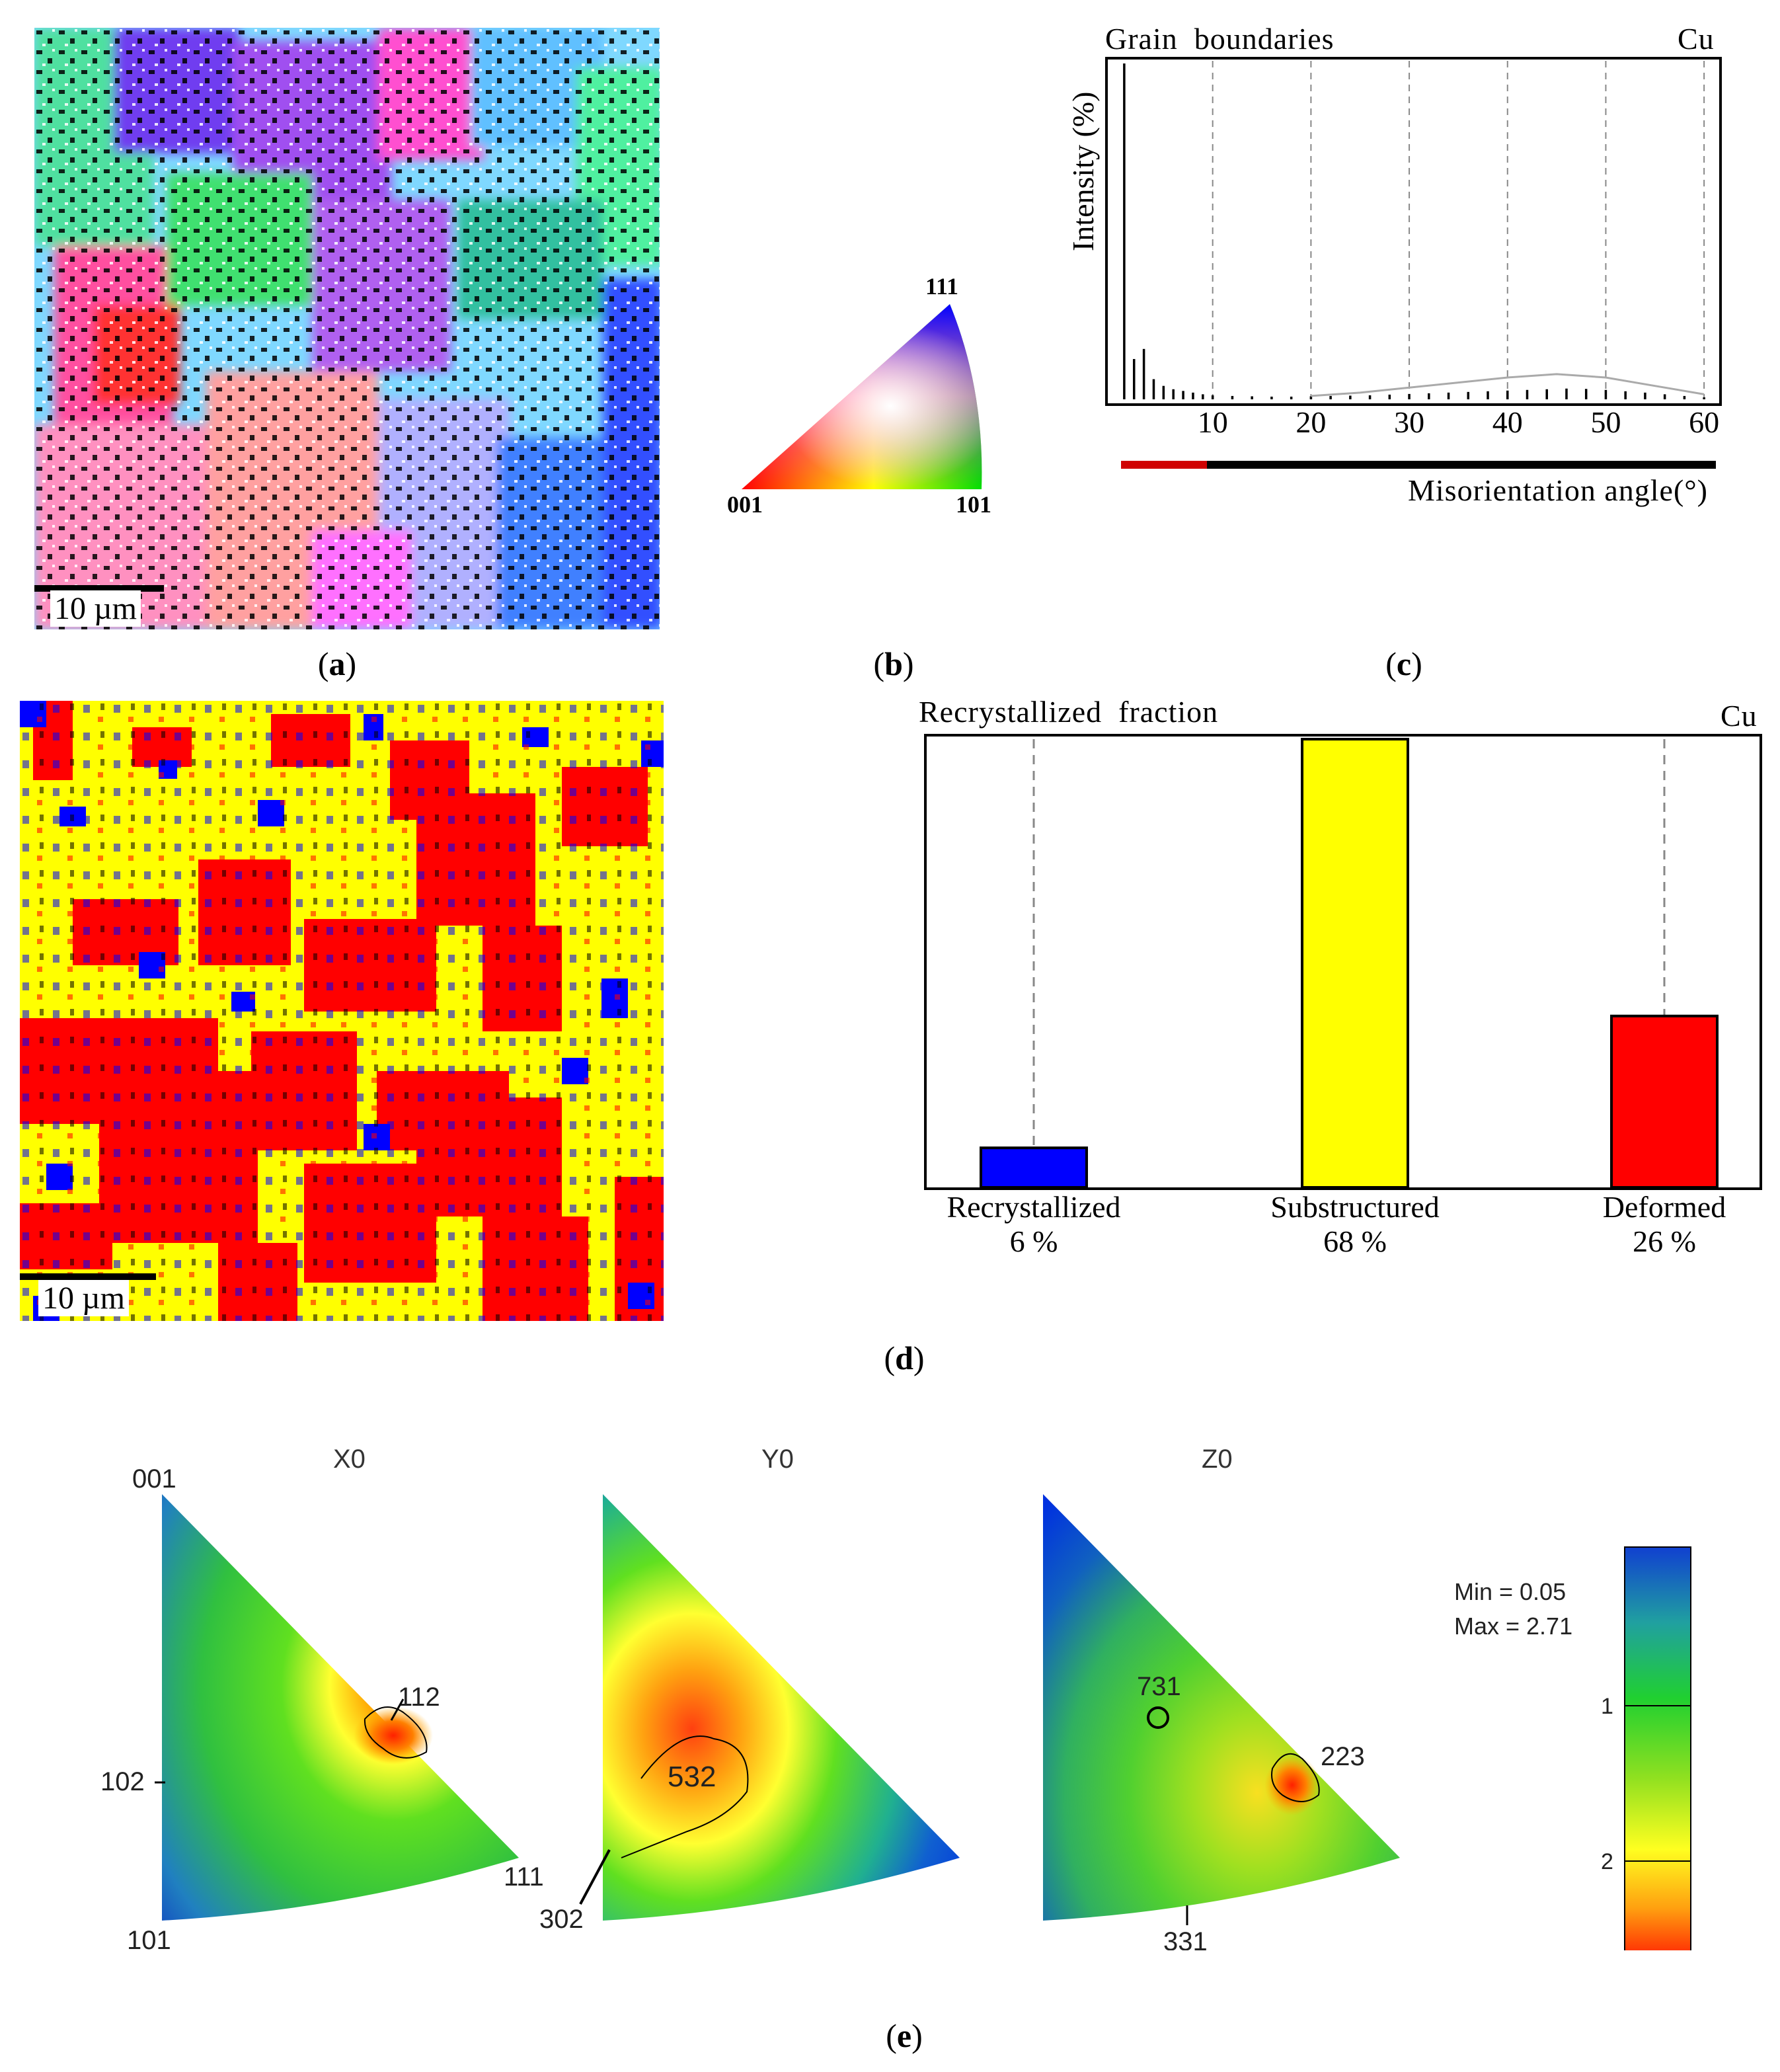  What do you see at coordinates (781, 1707) in the screenshot?
I see `ipf-y0-triangle` at bounding box center [781, 1707].